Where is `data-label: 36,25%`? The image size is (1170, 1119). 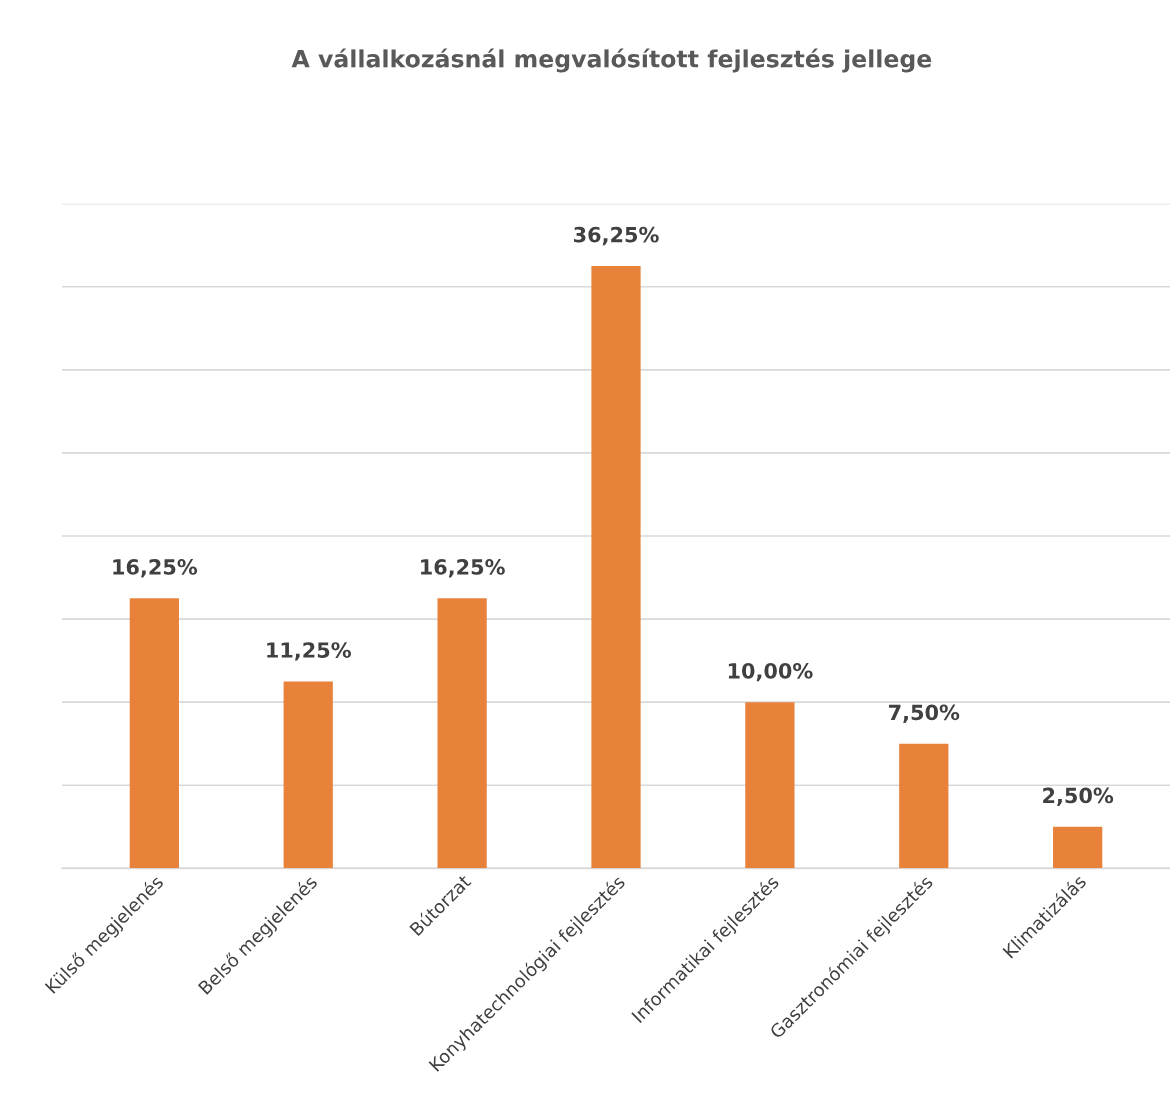 data-label: 36,25% is located at coordinates (616, 236).